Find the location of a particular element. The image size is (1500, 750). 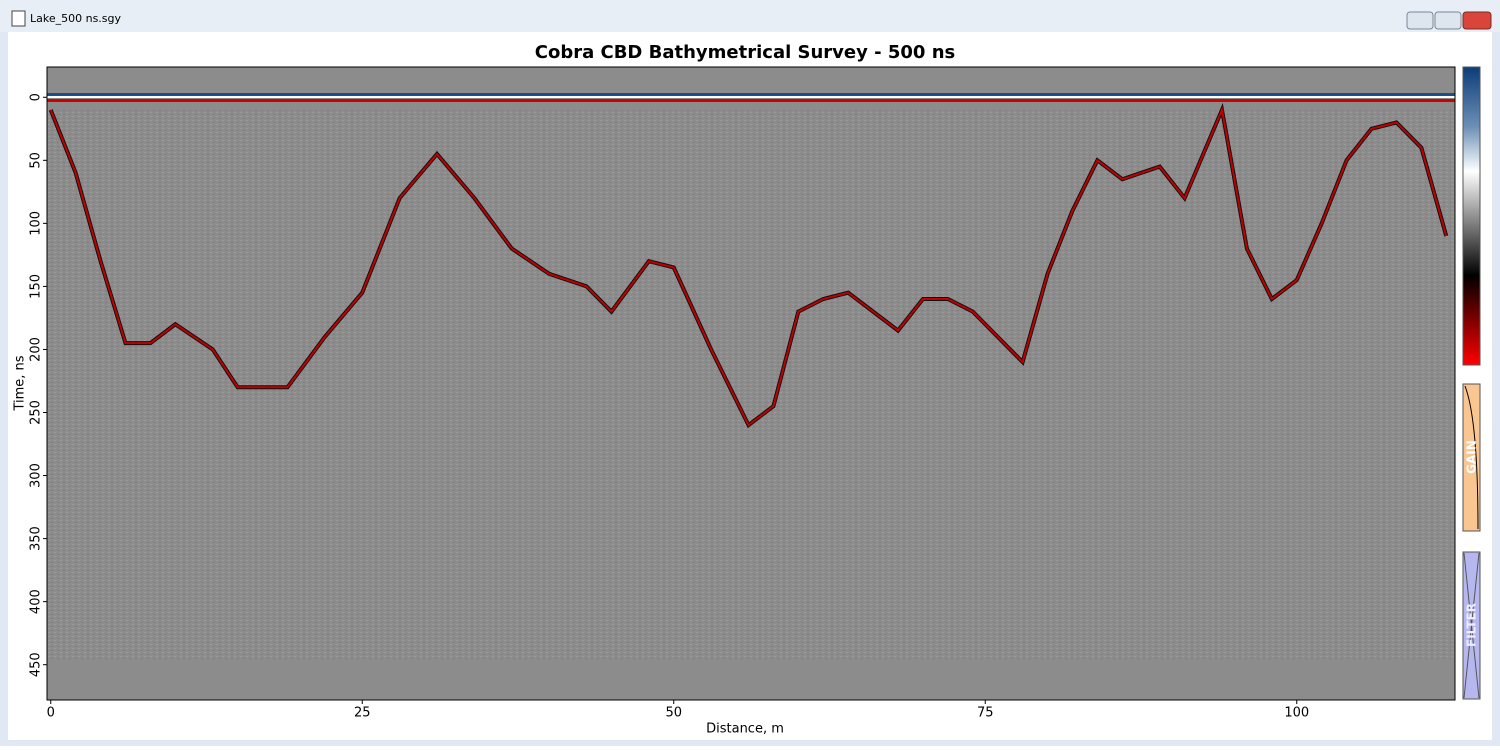

x-tick-label: 100 is located at coordinates (1296, 713).